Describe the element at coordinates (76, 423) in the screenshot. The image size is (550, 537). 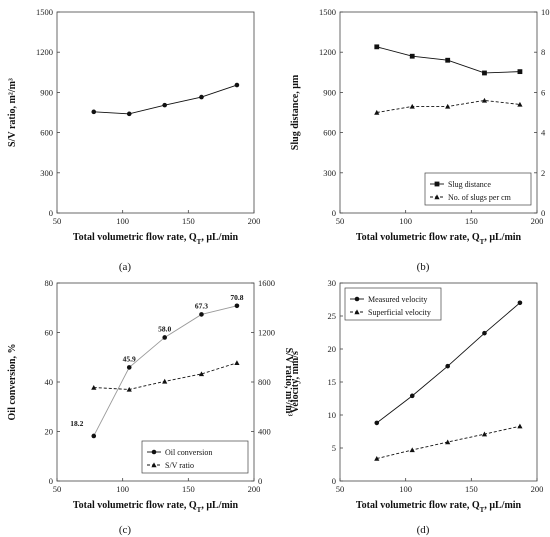
I see `data-label: 18.2` at that location.